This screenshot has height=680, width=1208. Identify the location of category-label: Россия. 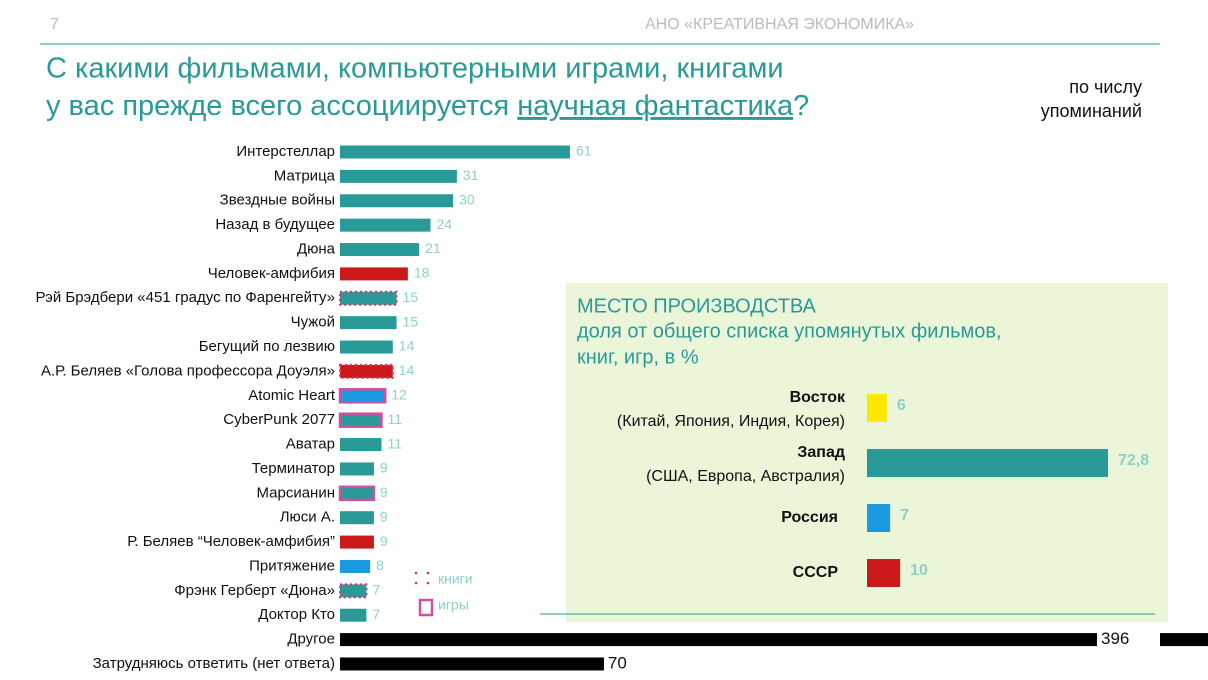
(809, 517).